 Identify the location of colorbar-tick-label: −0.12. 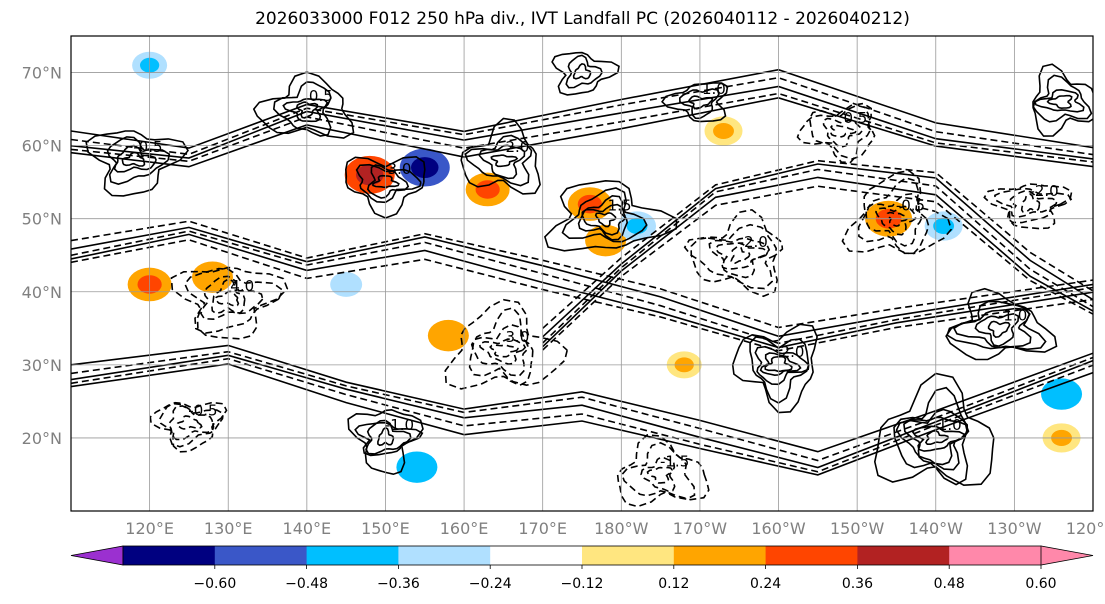
(582, 584).